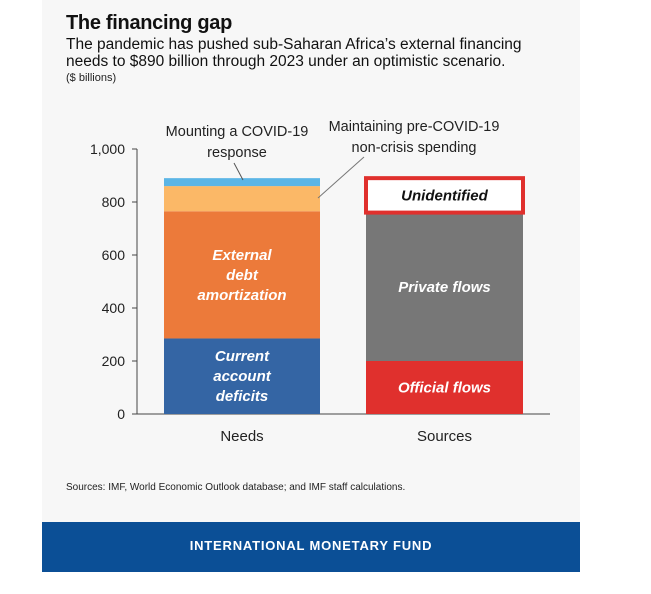 The width and height of the screenshot is (651, 594). I want to click on bar-segment-external-debt-amortization, so click(242, 275).